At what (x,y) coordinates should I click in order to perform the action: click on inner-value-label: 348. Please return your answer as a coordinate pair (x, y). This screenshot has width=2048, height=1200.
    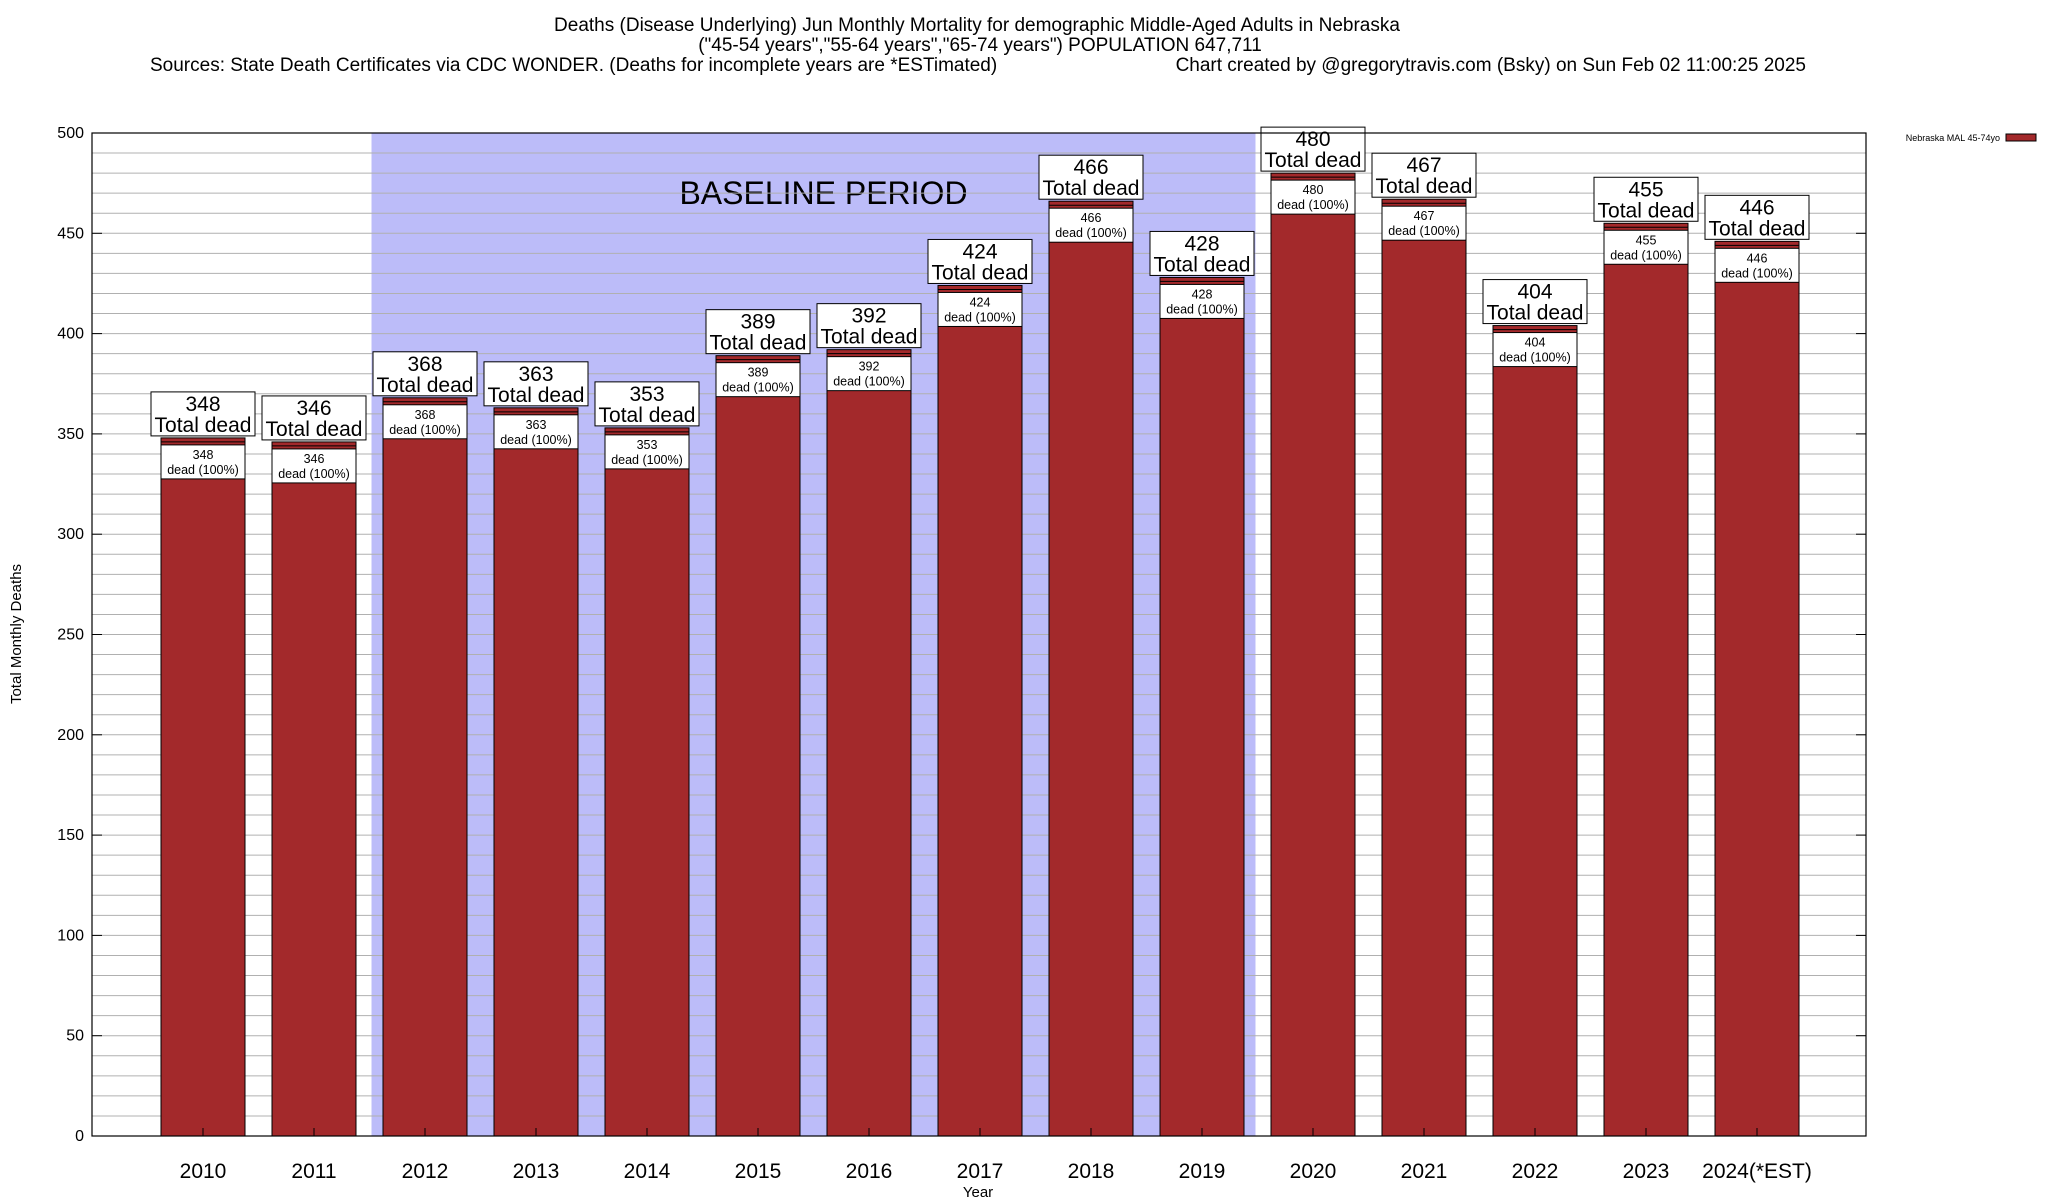
    Looking at the image, I should click on (203, 455).